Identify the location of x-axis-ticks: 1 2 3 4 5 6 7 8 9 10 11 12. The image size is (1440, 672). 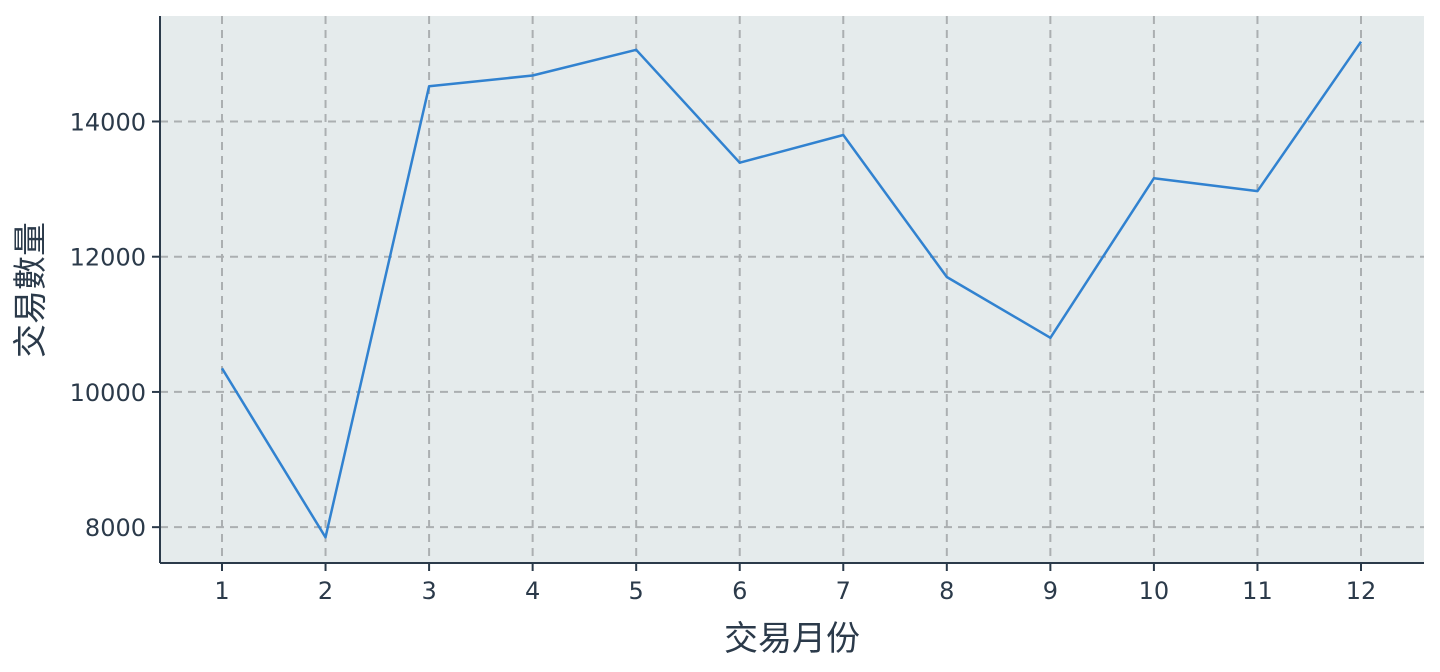
(795, 584).